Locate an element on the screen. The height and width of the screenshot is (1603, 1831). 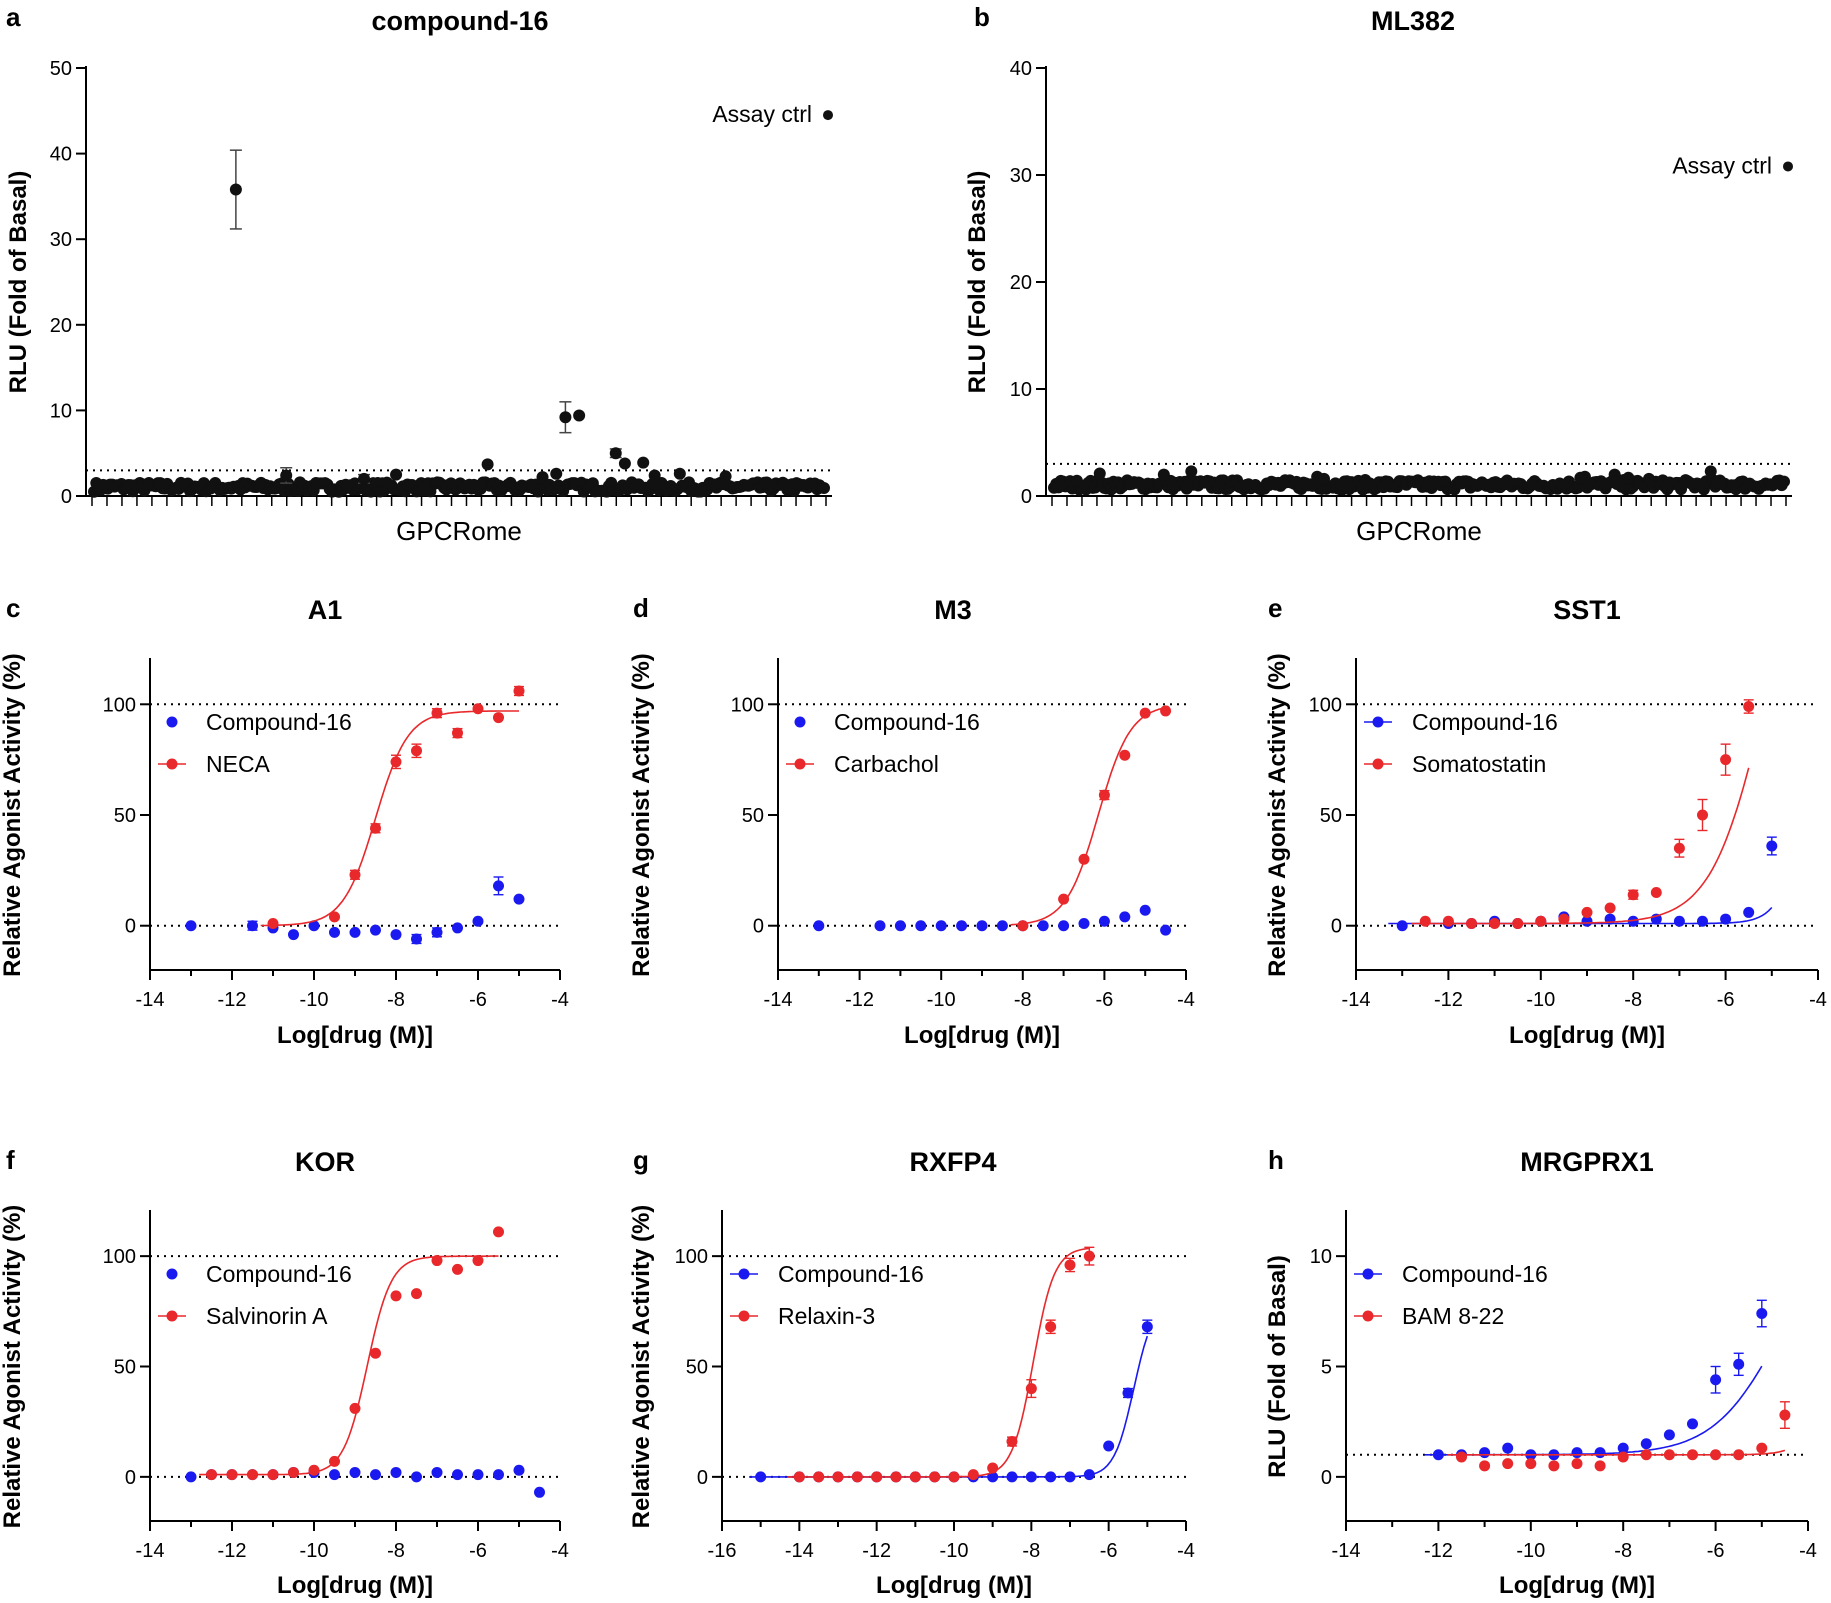
legend-label: NECA is located at coordinates (238, 764).